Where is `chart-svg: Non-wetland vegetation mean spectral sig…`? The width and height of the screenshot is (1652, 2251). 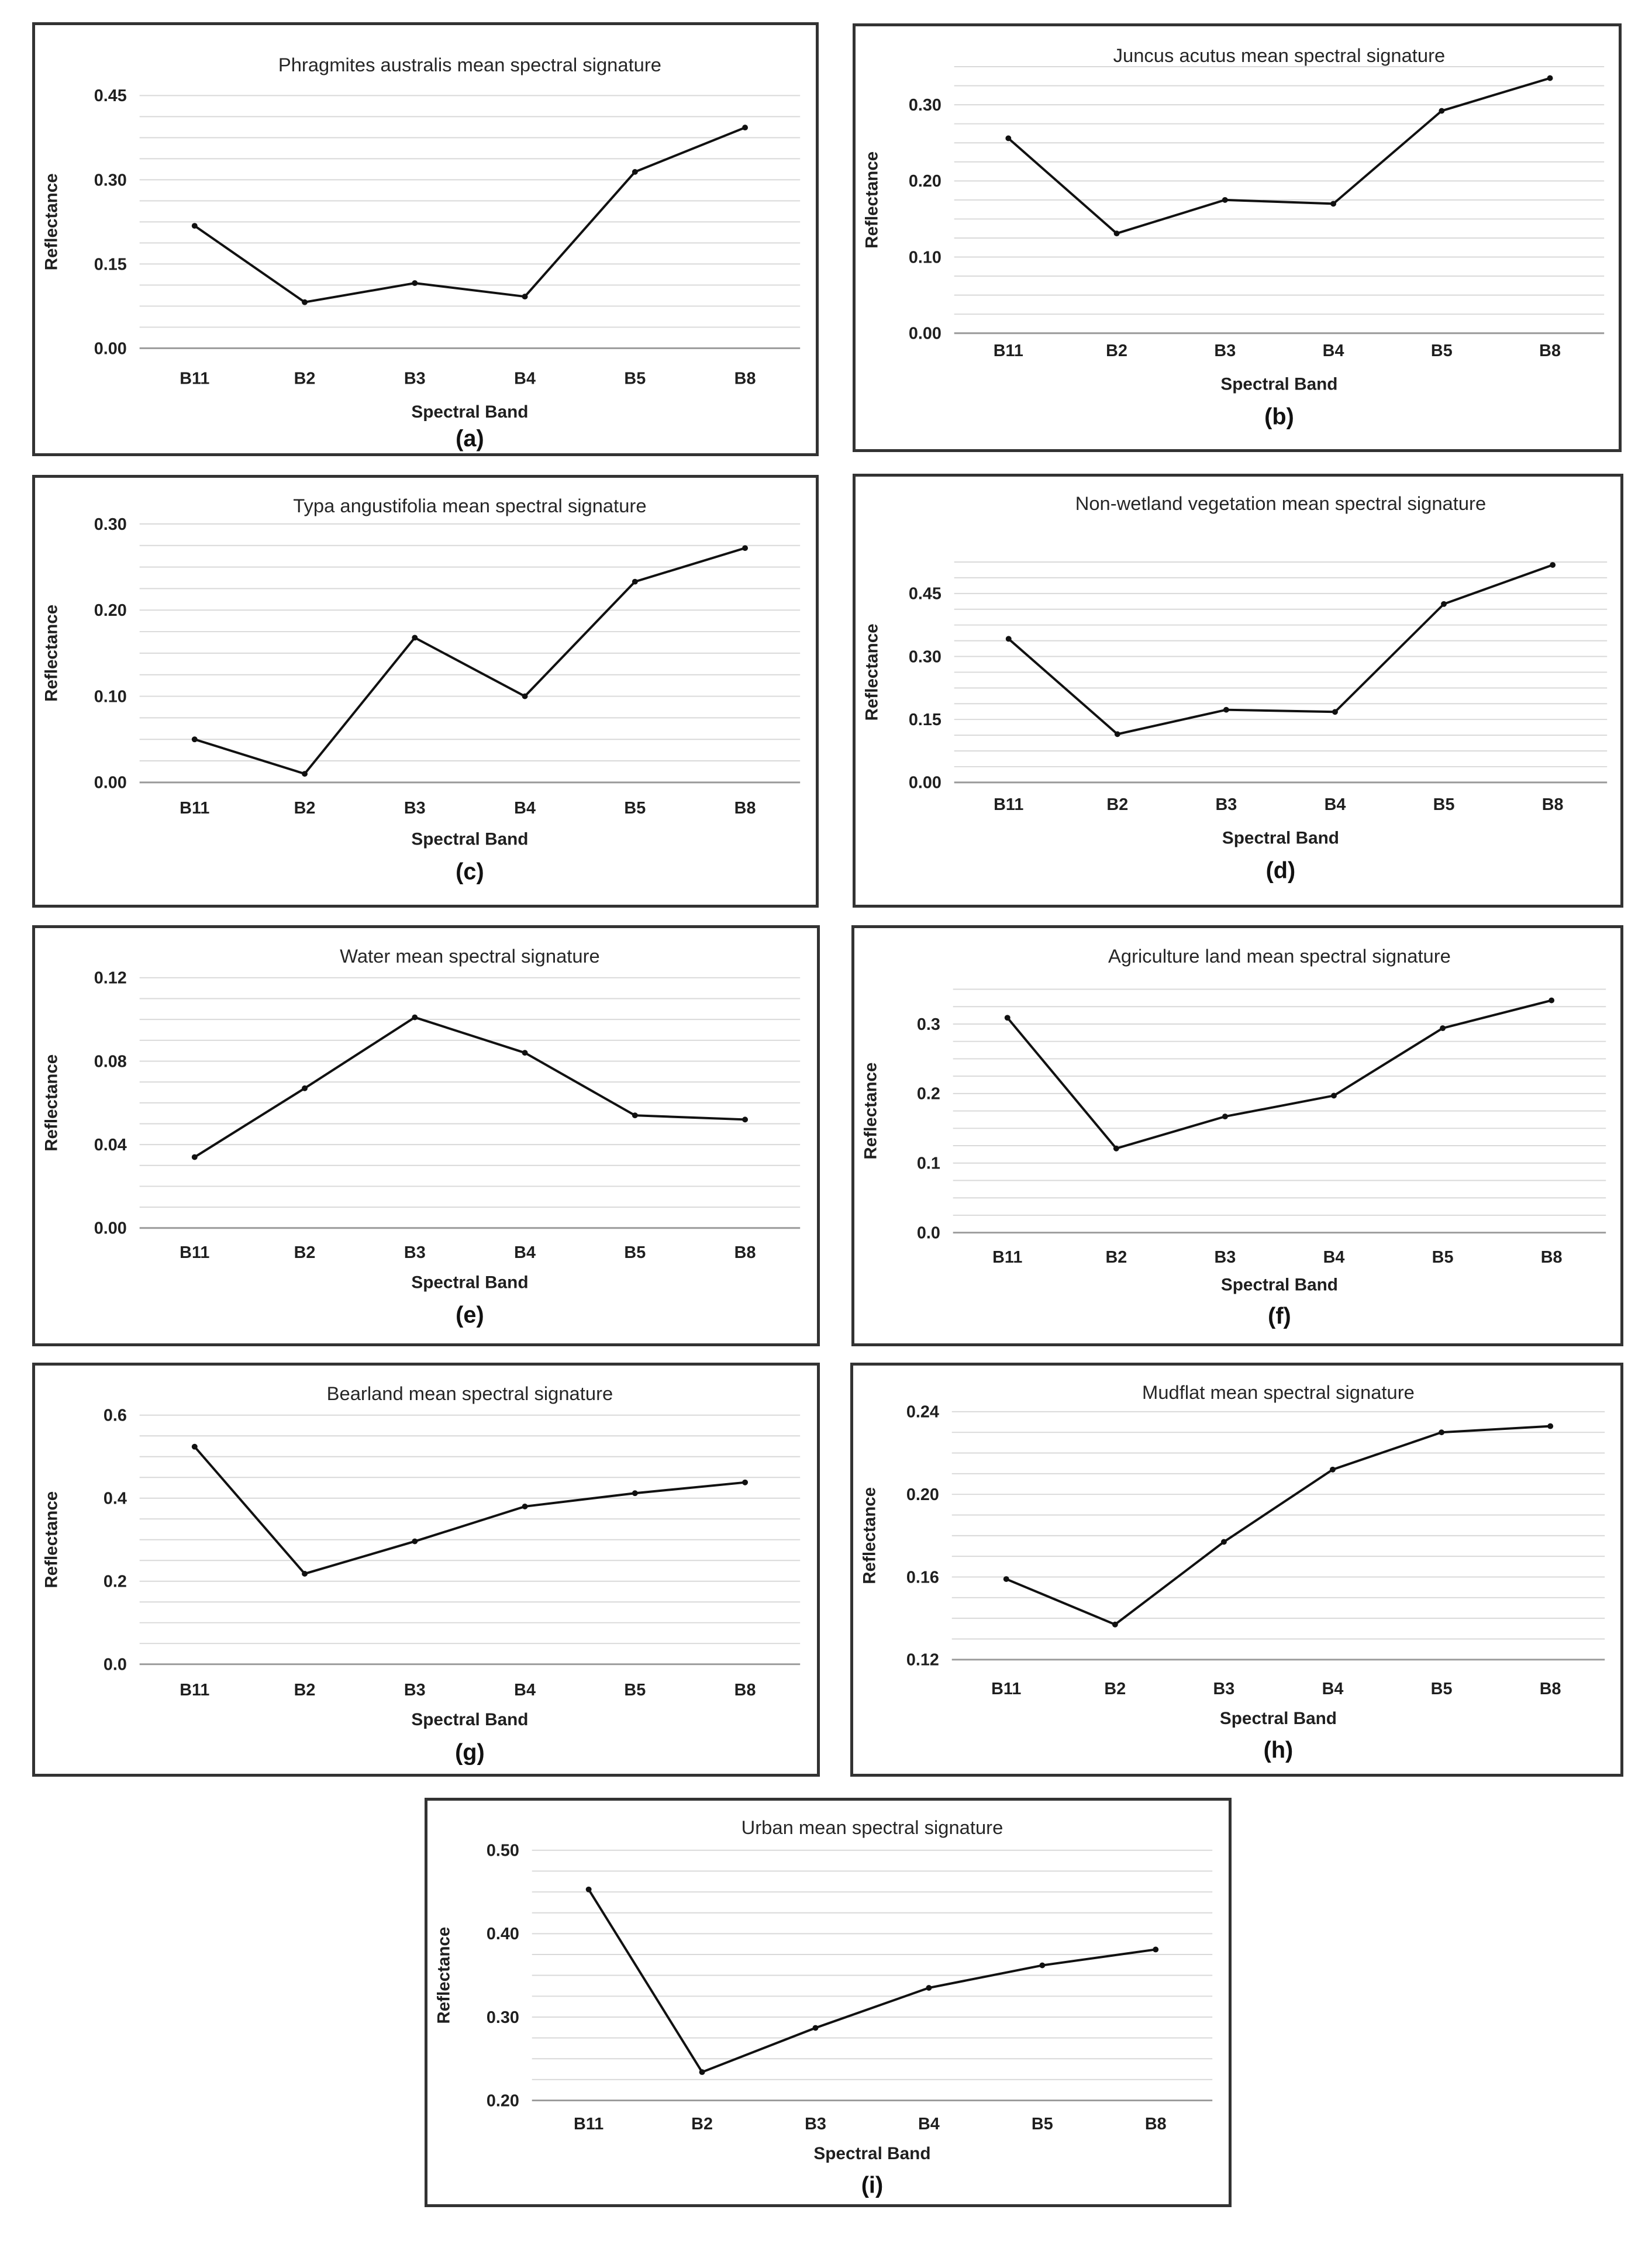
chart-svg: Non-wetland vegetation mean spectral sig… is located at coordinates (1235, 688).